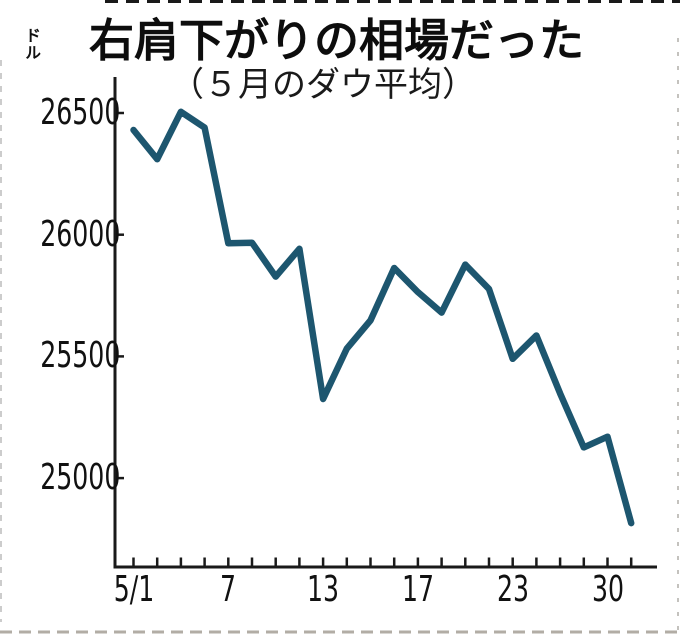 This screenshot has width=680, height=638. Describe the element at coordinates (80, 112) in the screenshot. I see `y-tick-label: 26500` at that location.